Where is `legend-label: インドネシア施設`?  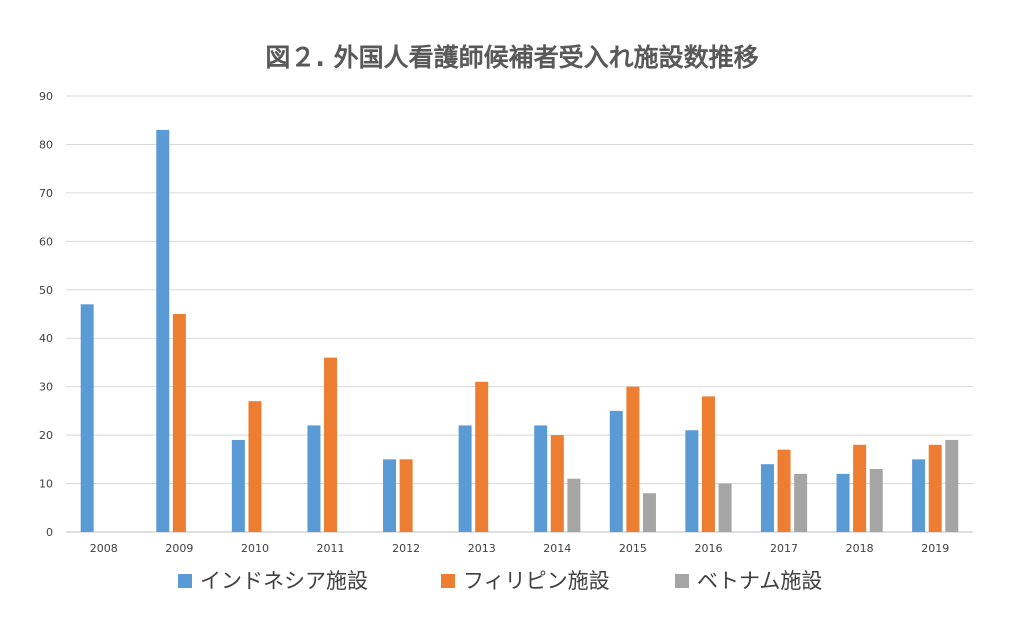 legend-label: インドネシア施設 is located at coordinates (284, 581).